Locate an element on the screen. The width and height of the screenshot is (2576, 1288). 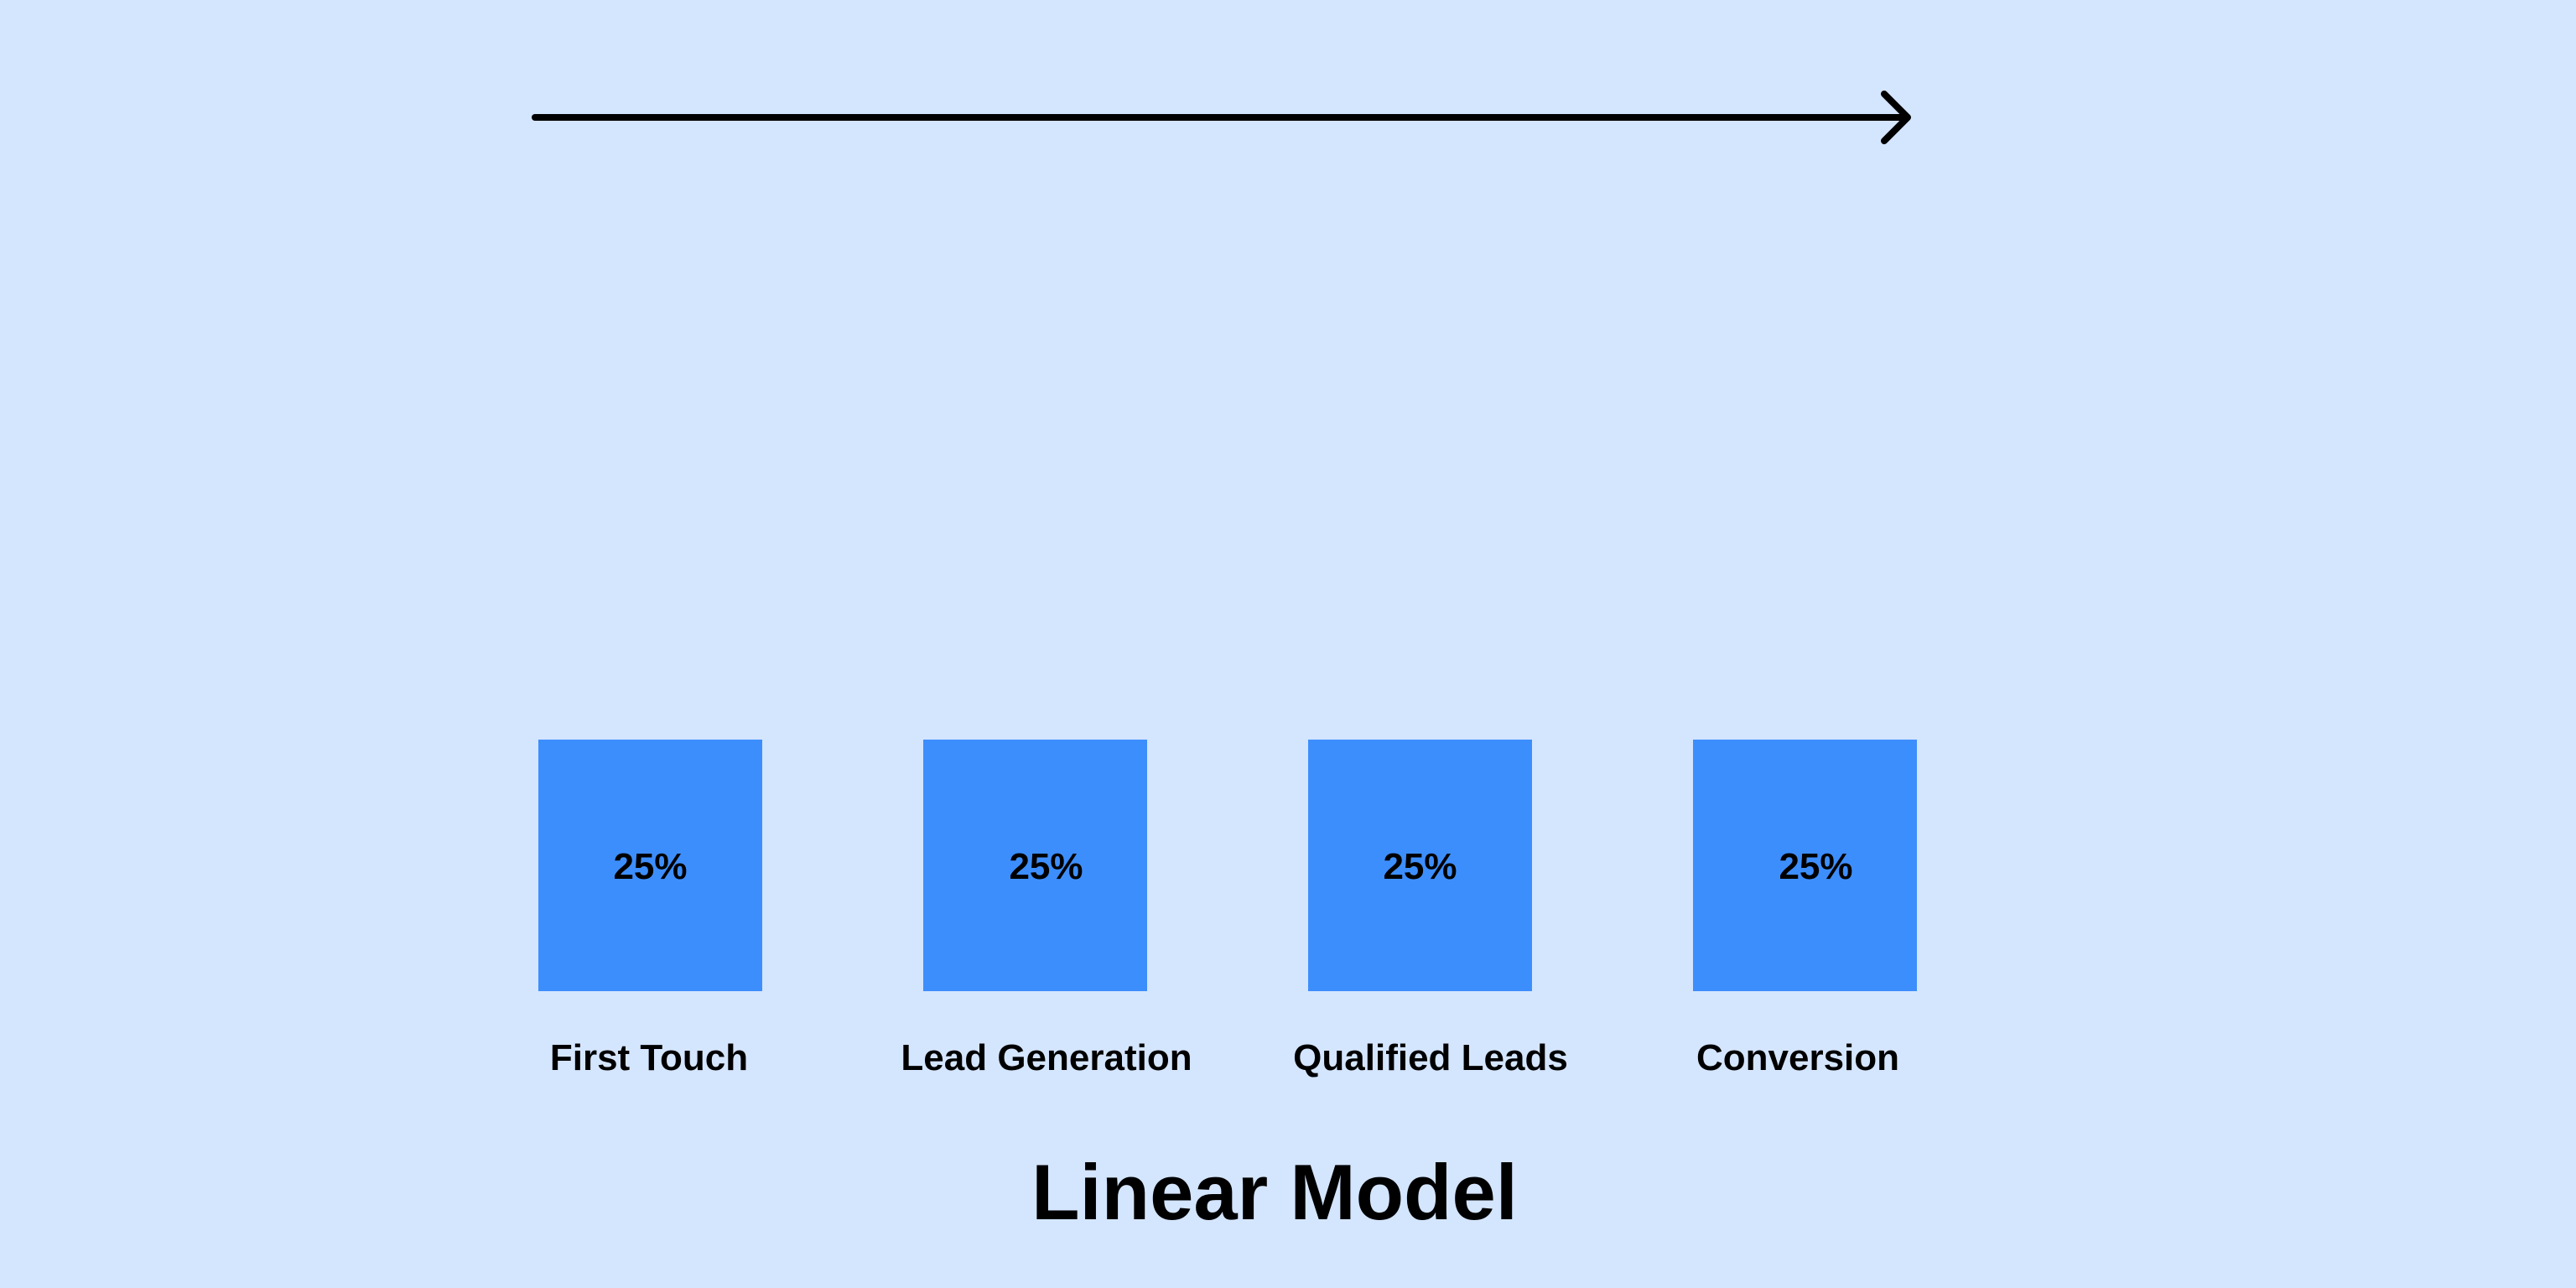
stage-value-first-touch: 25% is located at coordinates (650, 866).